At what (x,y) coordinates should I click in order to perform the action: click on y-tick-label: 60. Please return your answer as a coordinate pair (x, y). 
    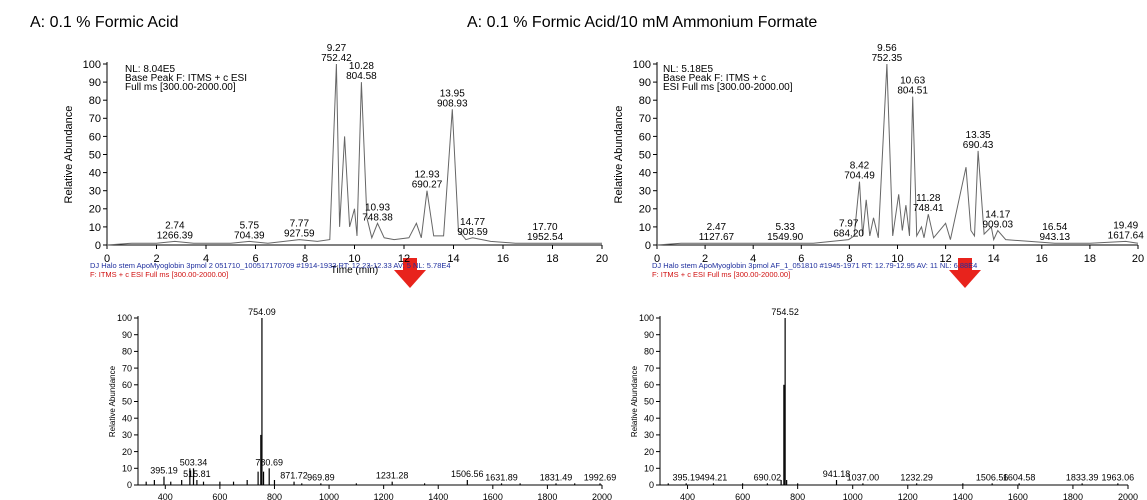
    Looking at the image, I should click on (127, 385).